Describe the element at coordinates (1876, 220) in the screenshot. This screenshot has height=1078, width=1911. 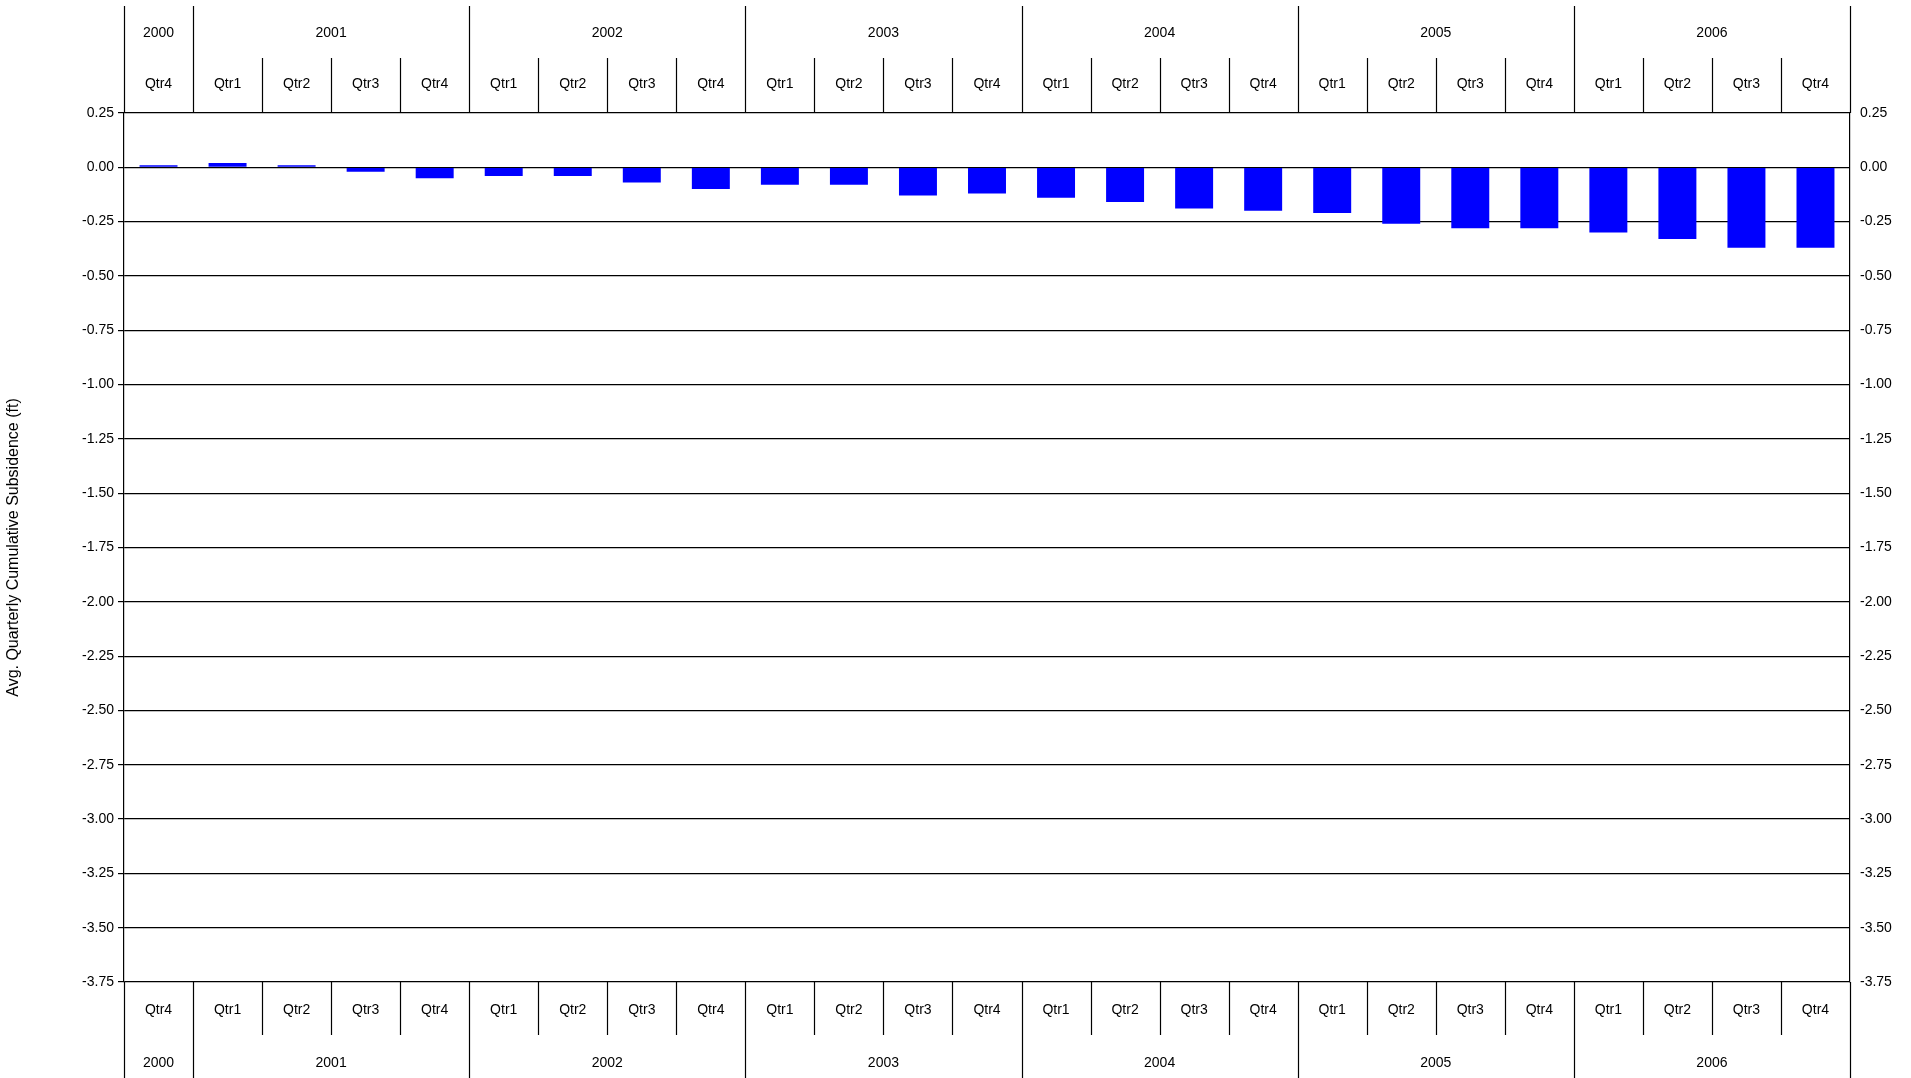
I see `y2-tick-label: -0.25` at that location.